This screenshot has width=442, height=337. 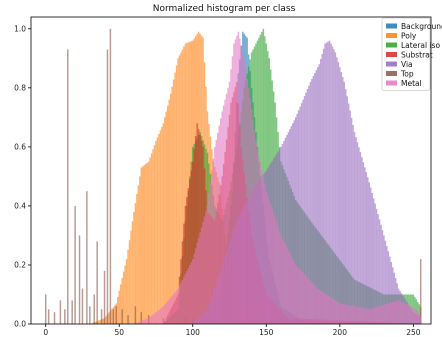 I want to click on legend-entry-via: Via, so click(x=399, y=64).